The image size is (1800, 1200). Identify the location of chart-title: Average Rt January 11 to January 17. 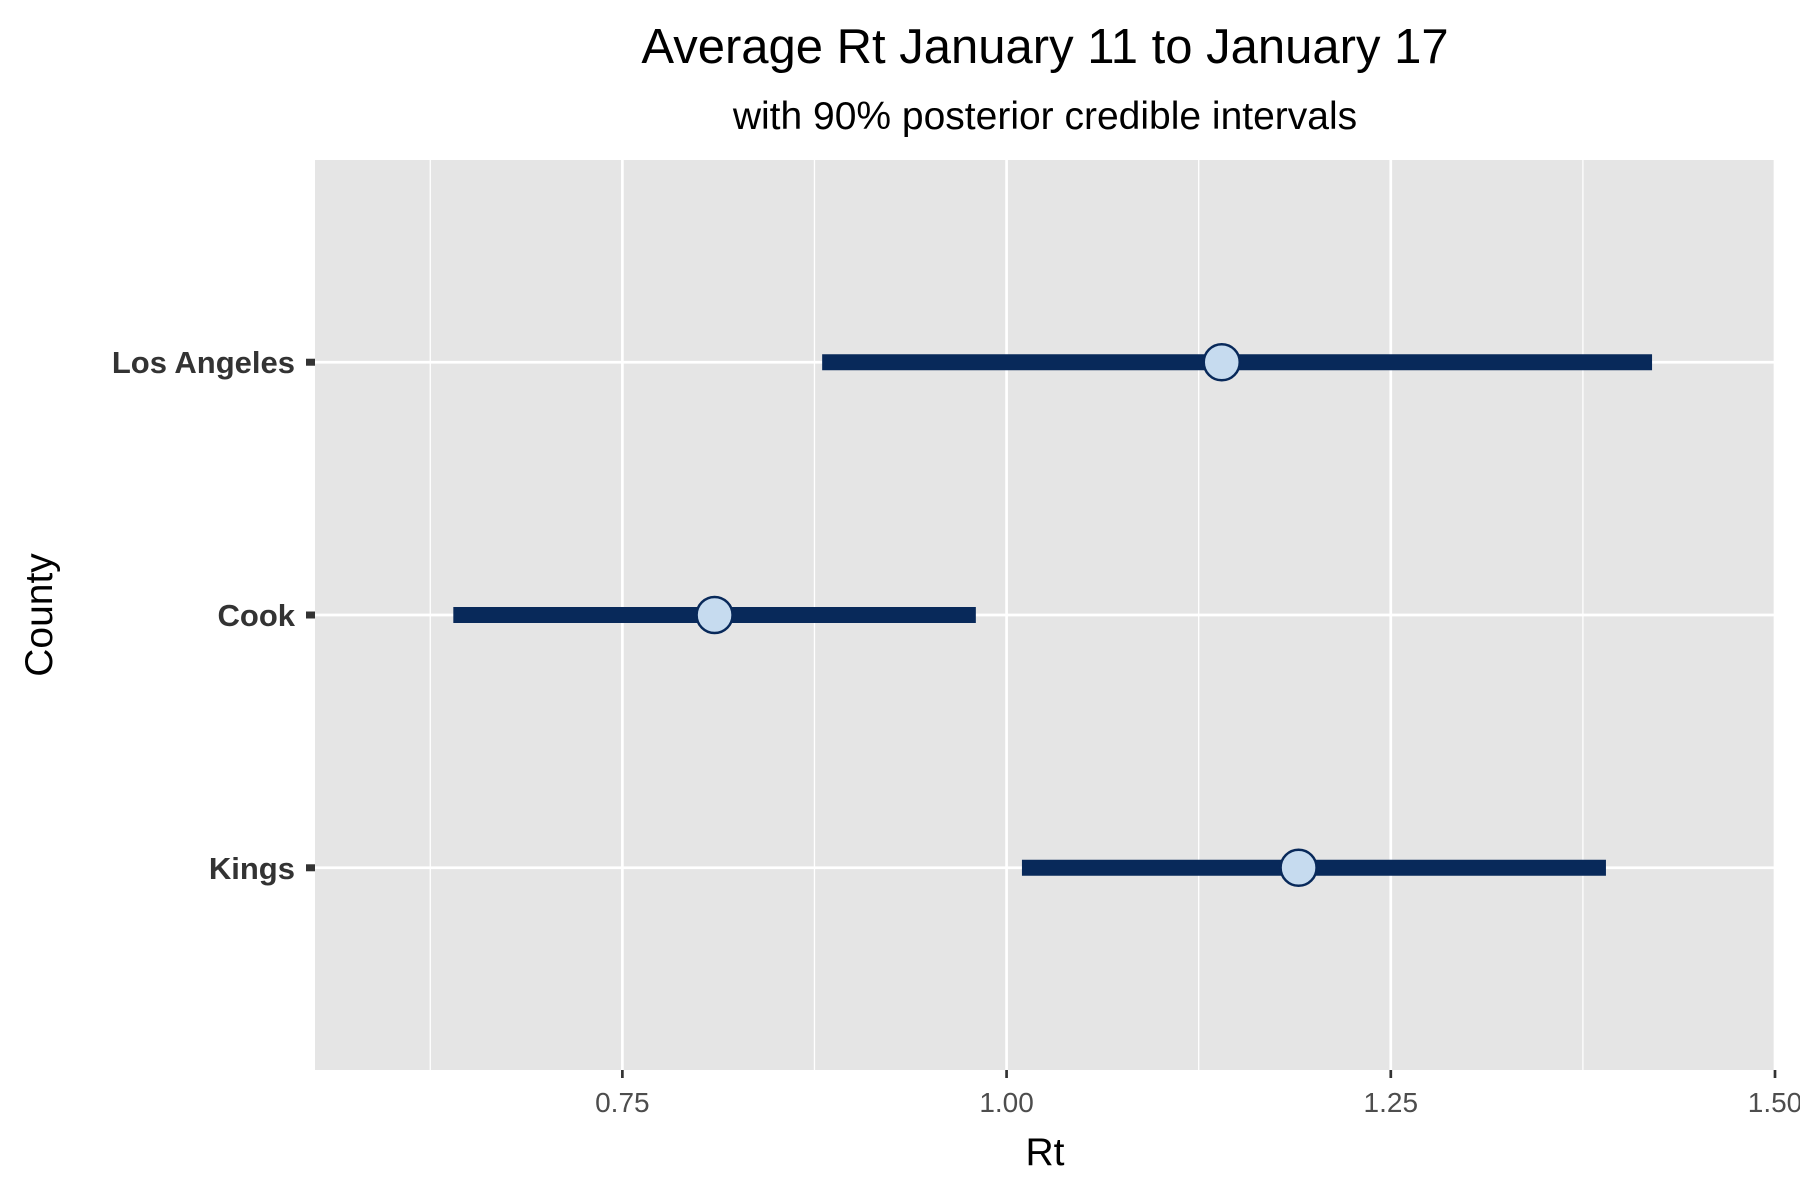
(1044, 47).